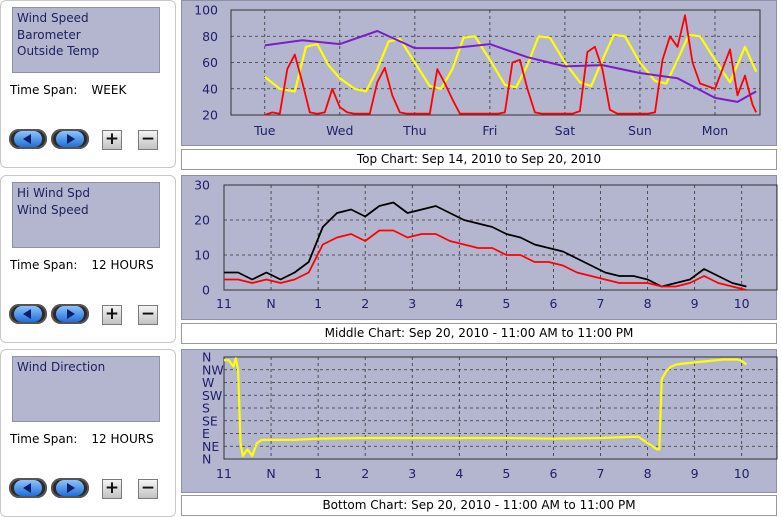 This screenshot has height=517, width=782. I want to click on time-span: Time Span: WEEK, so click(68, 90).